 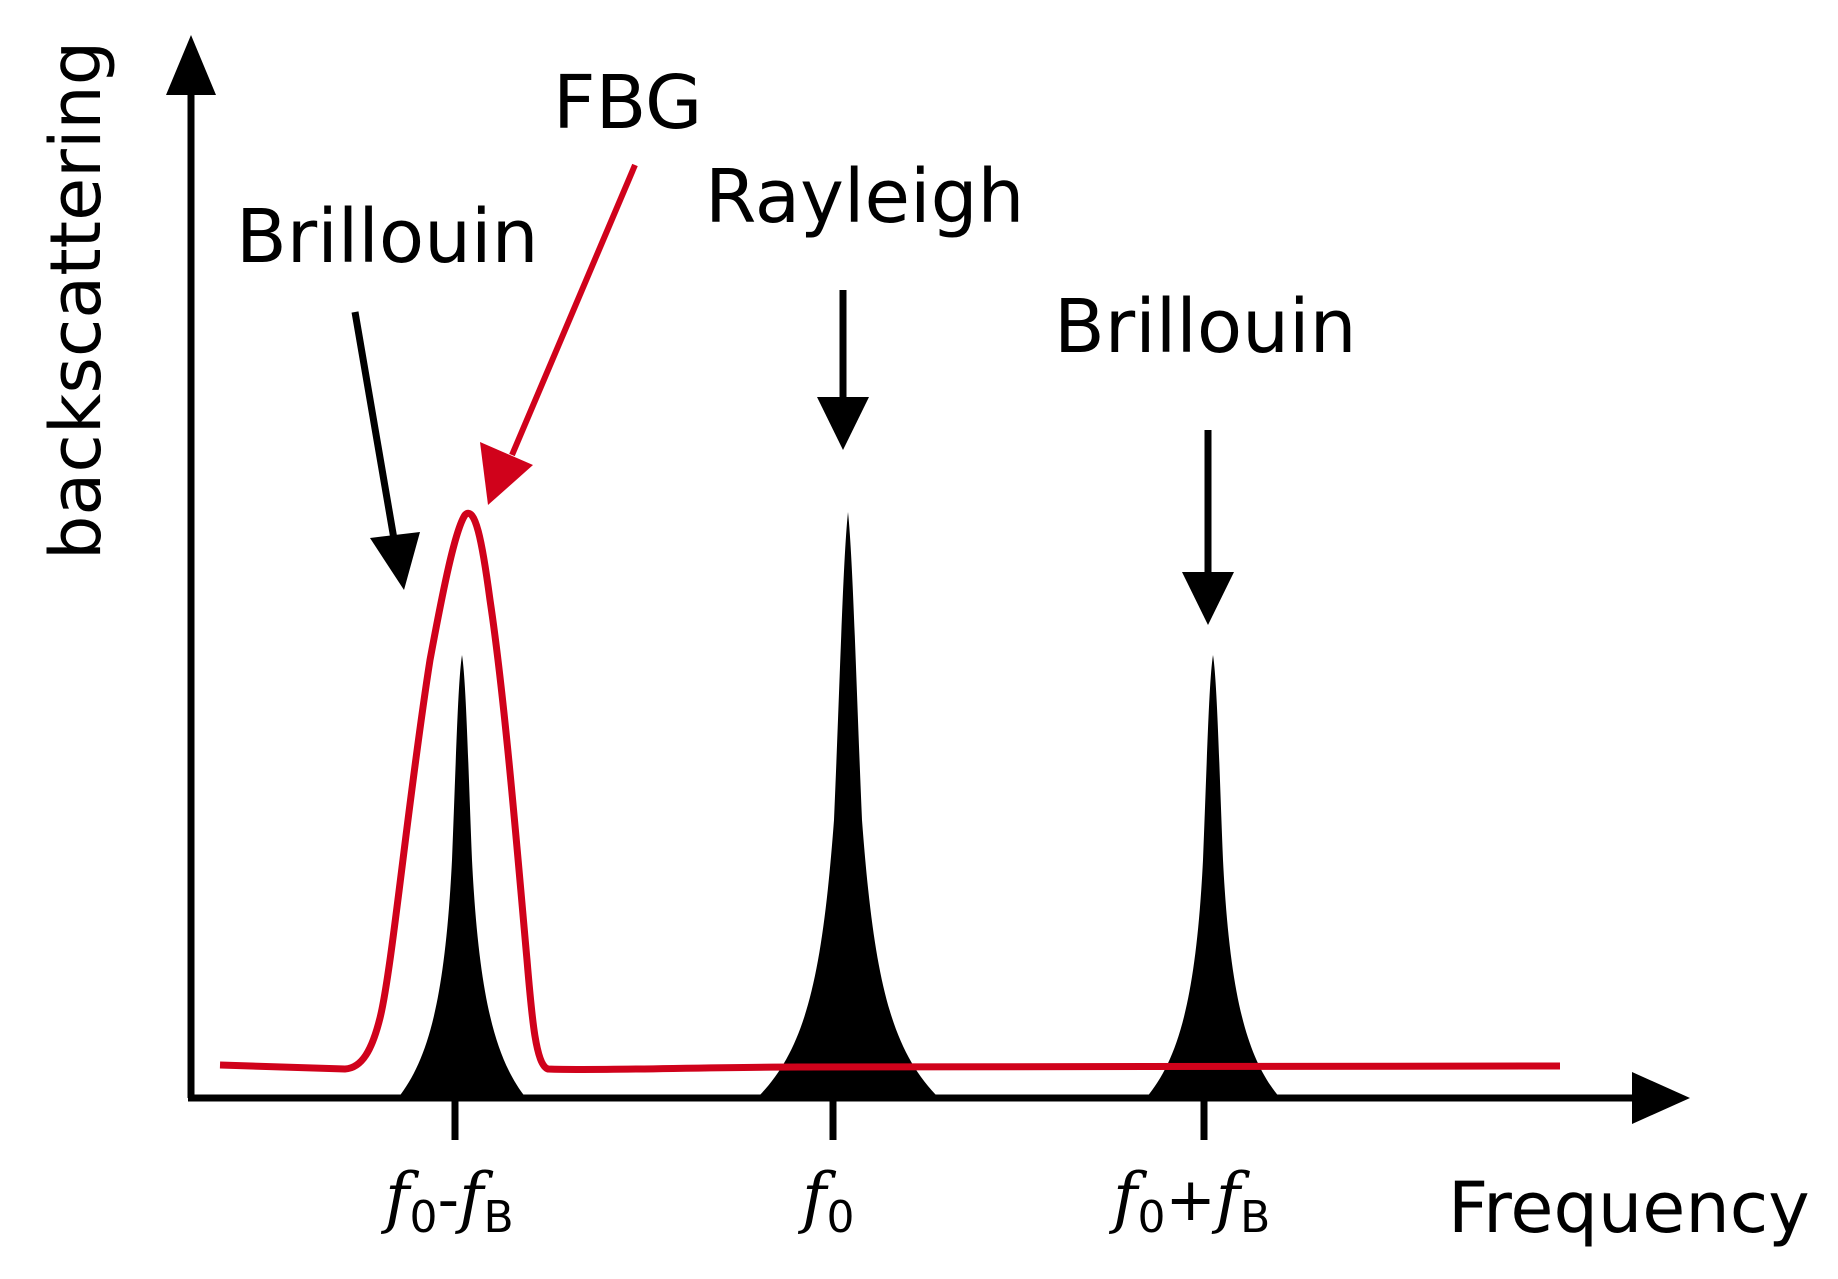 What do you see at coordinates (387, 237) in the screenshot?
I see `label-brillouin-left: Brillouin` at bounding box center [387, 237].